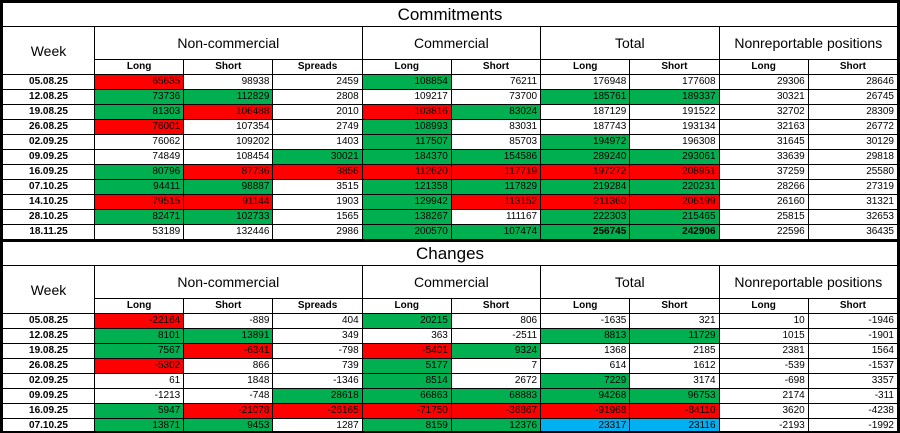 The image size is (900, 433). What do you see at coordinates (228, 282) in the screenshot?
I see `group-header-non-commercial: Non-commercial` at bounding box center [228, 282].